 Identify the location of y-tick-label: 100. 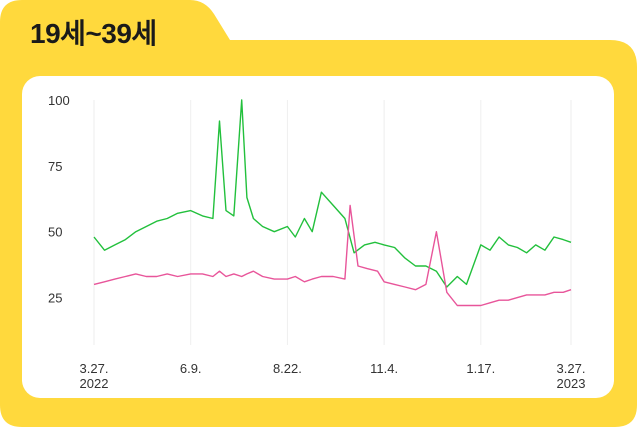
(59, 100).